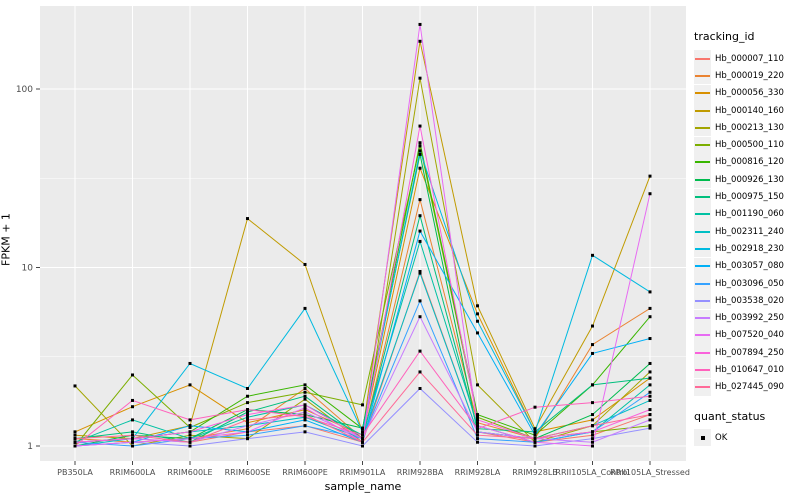 This screenshot has height=500, width=800. What do you see at coordinates (746, 249) in the screenshot?
I see `legend-item-Hb_002918_230: Hb_002918_230` at bounding box center [746, 249].